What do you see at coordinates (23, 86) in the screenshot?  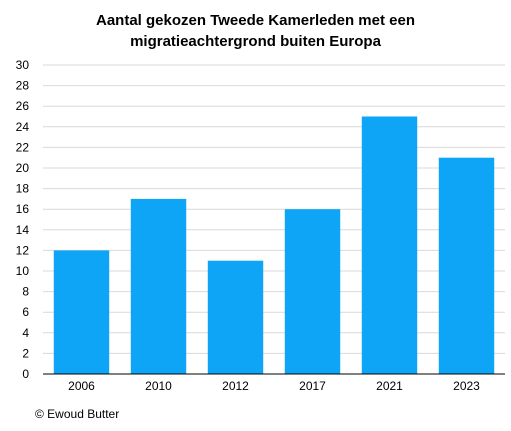 I see `y-tick-label: 28` at bounding box center [23, 86].